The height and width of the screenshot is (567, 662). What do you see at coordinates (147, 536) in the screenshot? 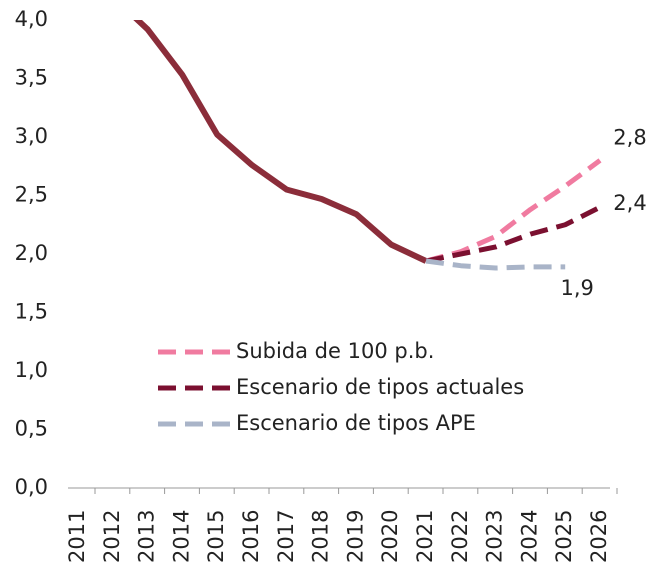
I see `x-tick-label: 2013` at bounding box center [147, 536].